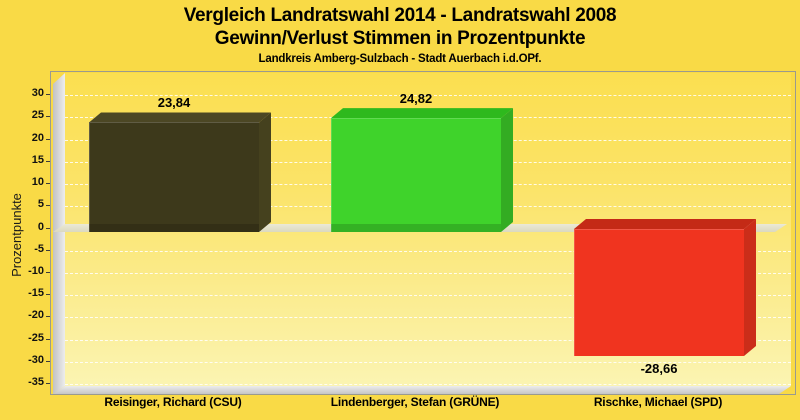 The image size is (800, 420). I want to click on y-tick-label: -15, so click(36, 293).